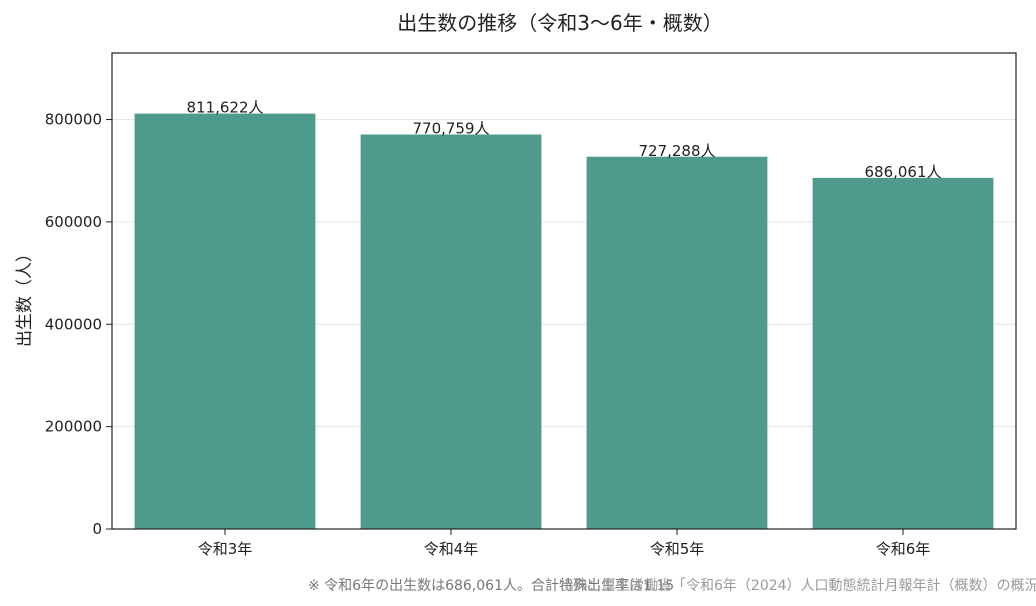 The width and height of the screenshot is (1036, 606). I want to click on y-tick-label: 400000, so click(73, 324).